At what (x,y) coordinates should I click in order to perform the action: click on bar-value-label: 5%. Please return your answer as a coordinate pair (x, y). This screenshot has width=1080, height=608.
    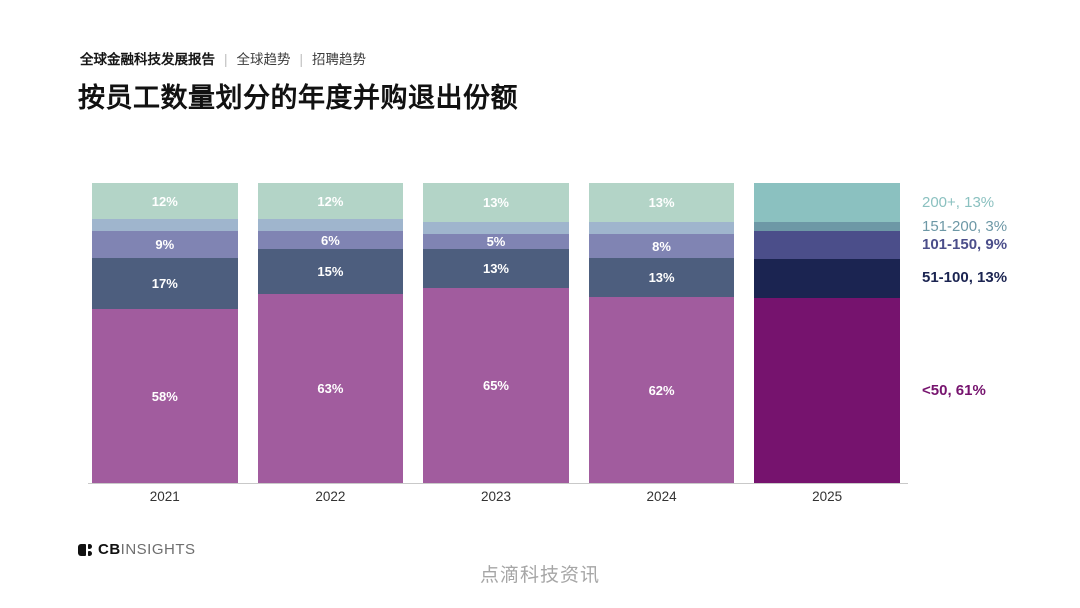
    Looking at the image, I should click on (496, 241).